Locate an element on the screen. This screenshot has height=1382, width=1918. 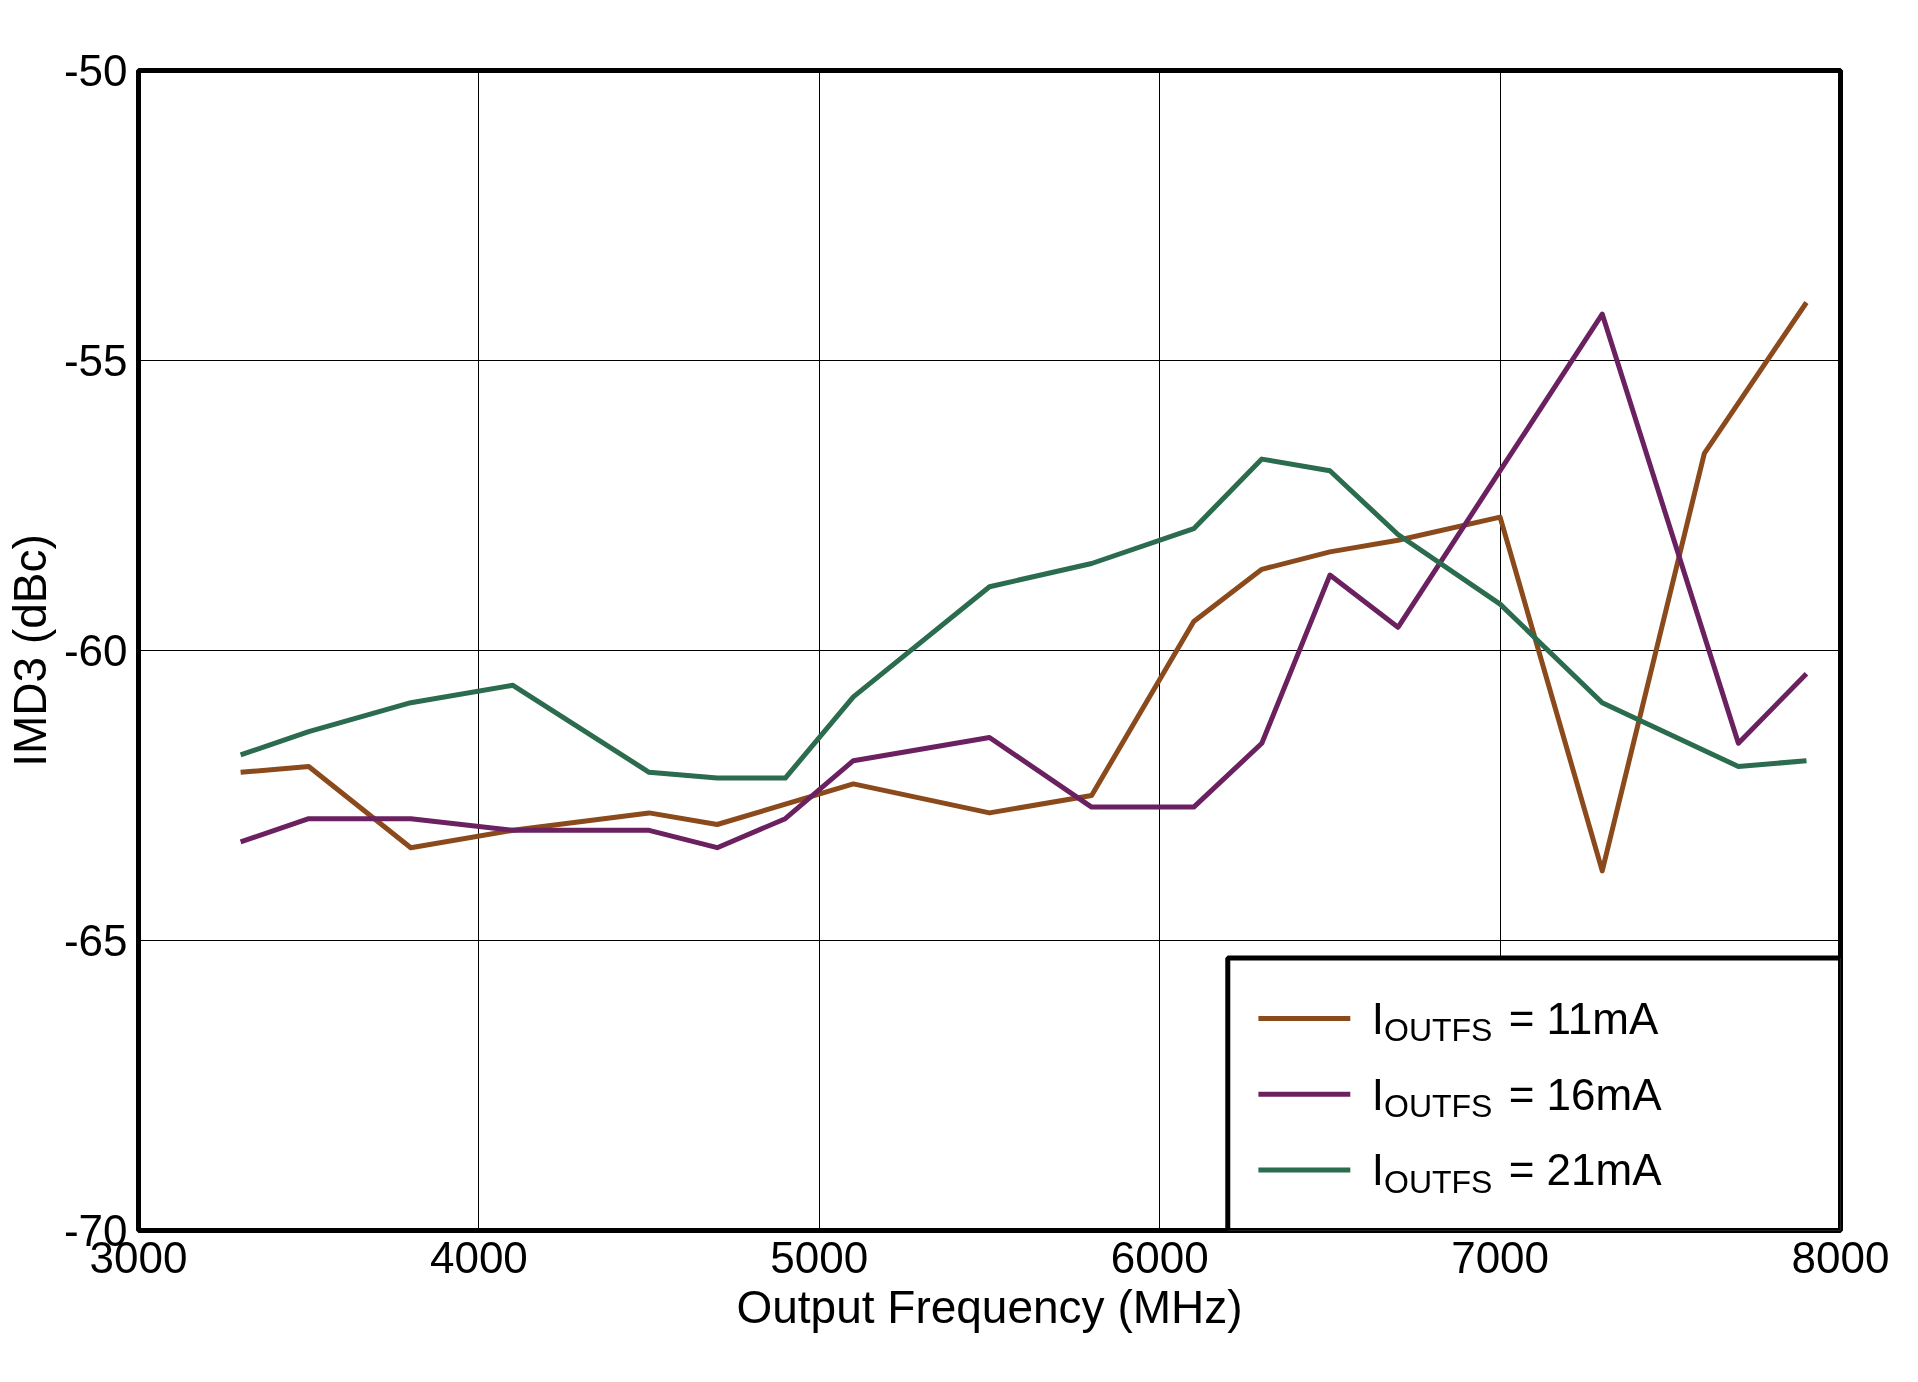
x-tick-label: 8000 is located at coordinates (1840, 1257).